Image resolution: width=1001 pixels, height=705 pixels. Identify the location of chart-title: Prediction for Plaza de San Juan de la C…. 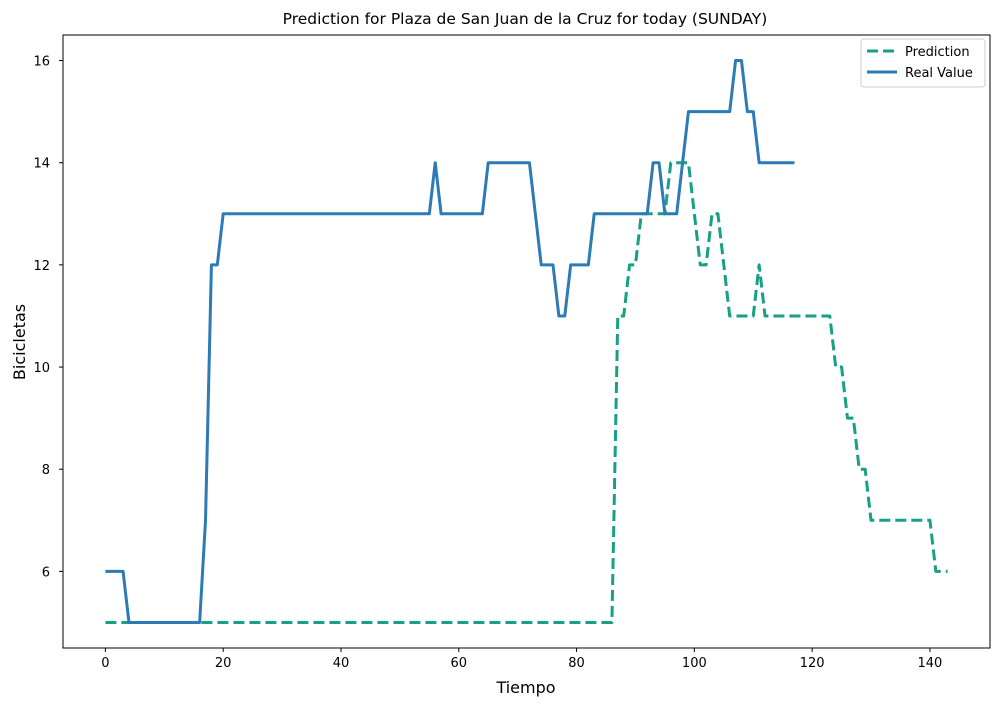
(525, 19).